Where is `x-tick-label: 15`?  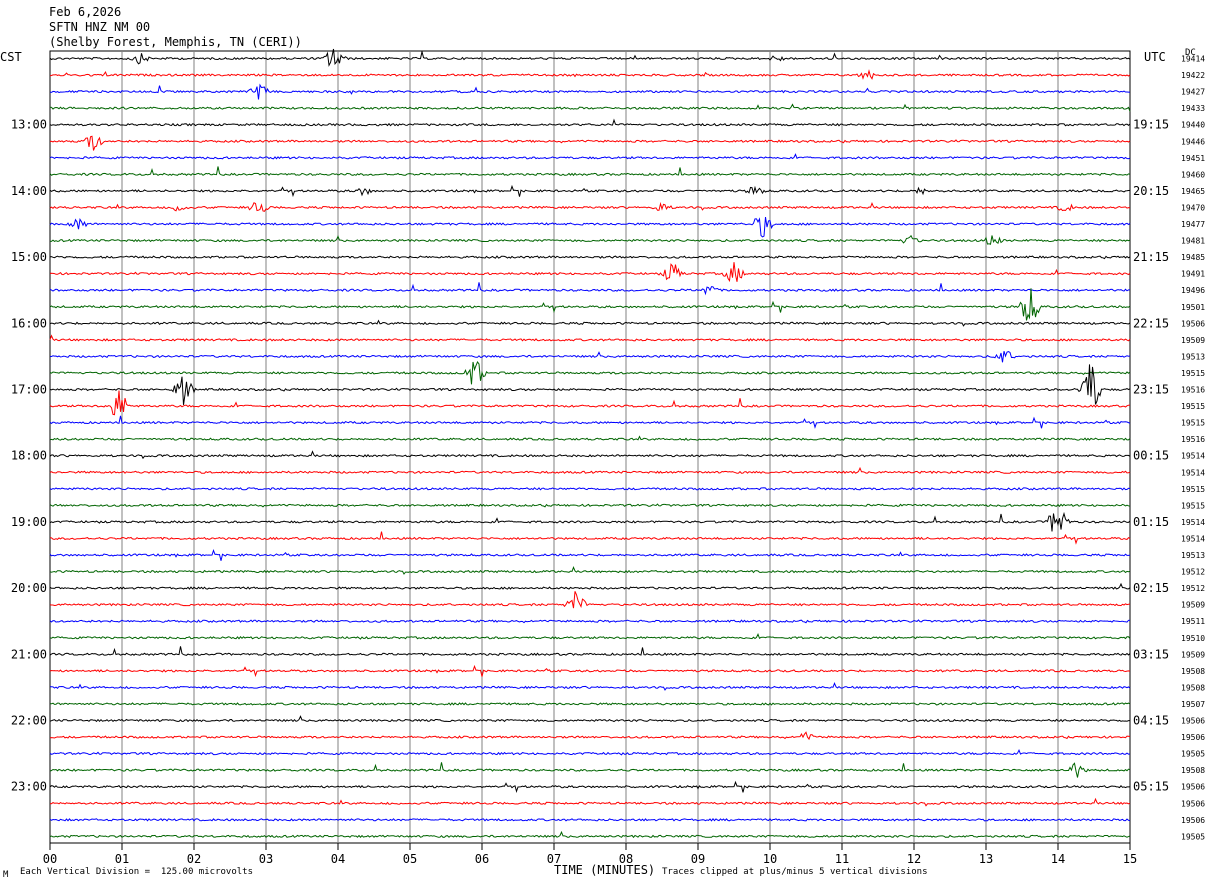 x-tick-label: 15 is located at coordinates (1130, 859).